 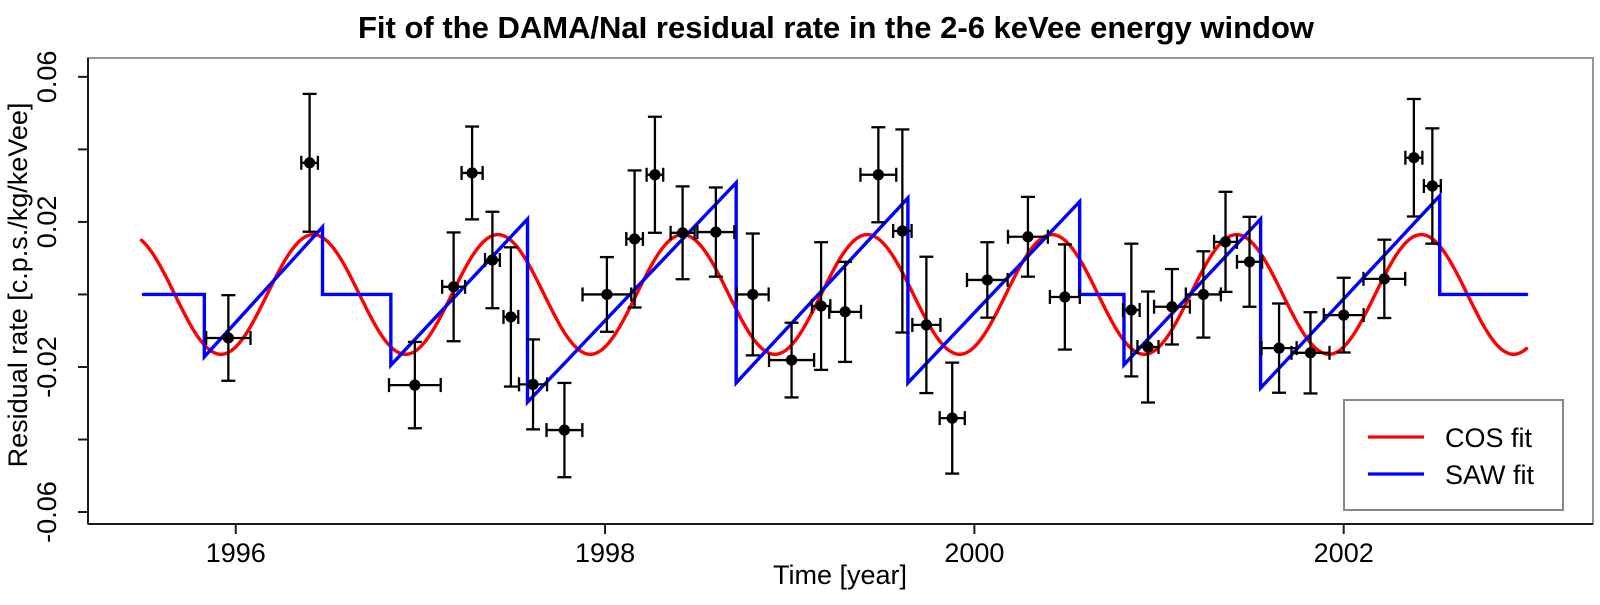 I want to click on legend: COS fit SAW fit, so click(x=1453, y=455).